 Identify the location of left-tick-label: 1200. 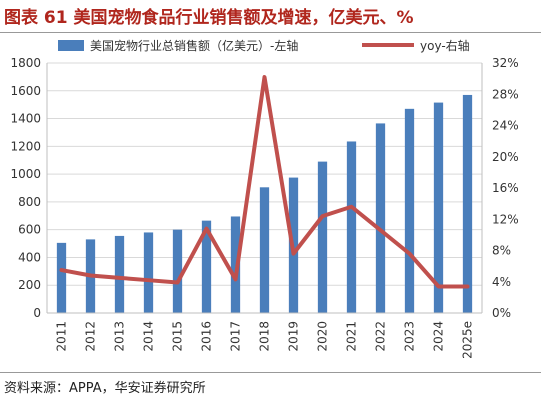
(25, 146).